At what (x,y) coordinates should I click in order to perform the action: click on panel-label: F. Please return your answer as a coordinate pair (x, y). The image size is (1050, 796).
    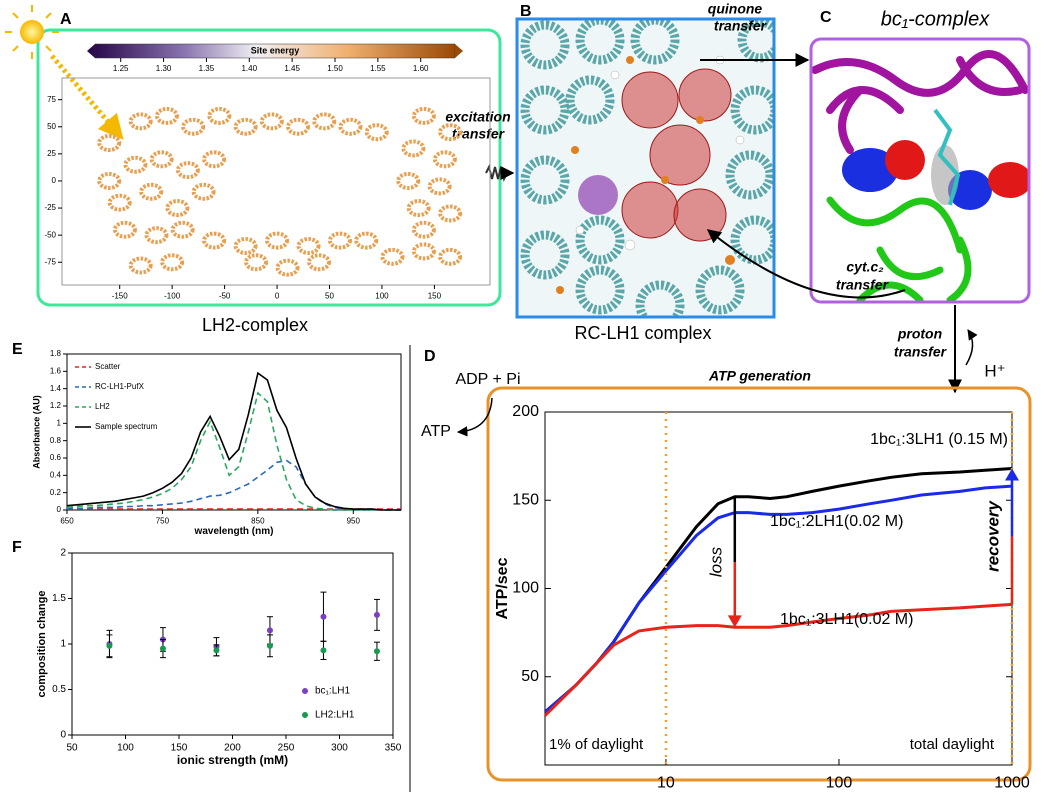
    Looking at the image, I should click on (17, 547).